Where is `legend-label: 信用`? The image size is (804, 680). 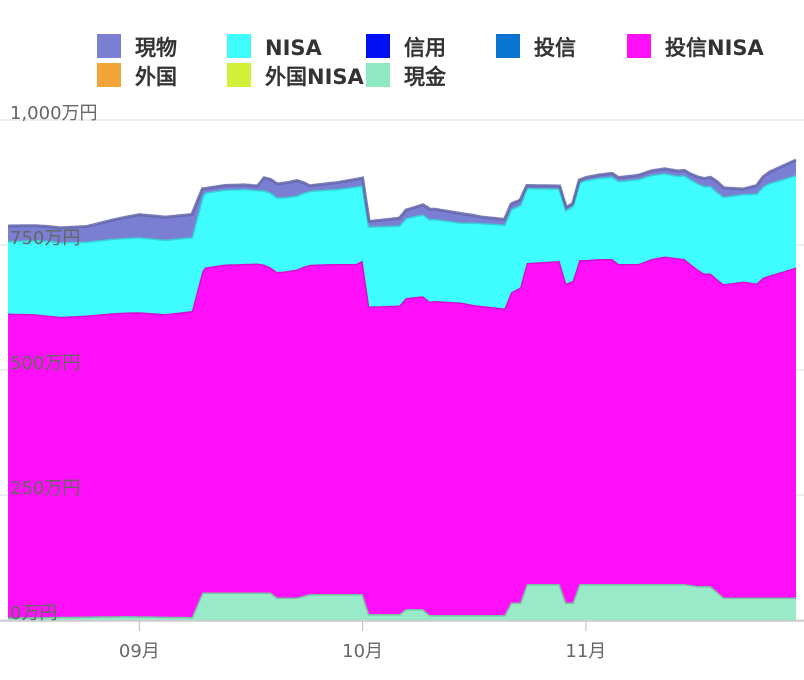 legend-label: 信用 is located at coordinates (425, 48).